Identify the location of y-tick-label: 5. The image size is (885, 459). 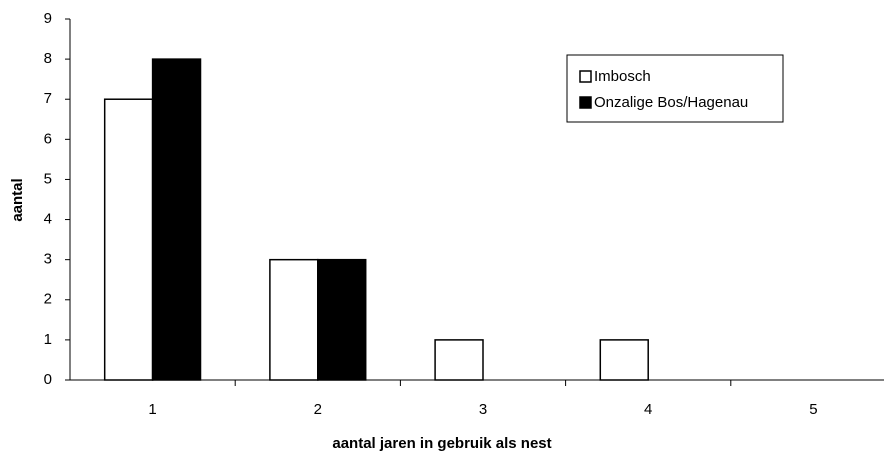
(48, 178).